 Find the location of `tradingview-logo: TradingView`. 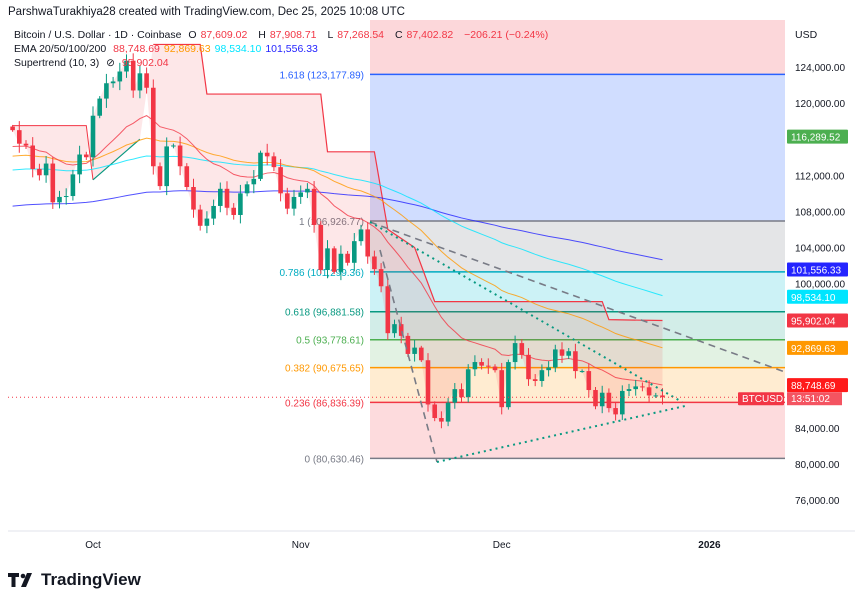

tradingview-logo: TradingView is located at coordinates (74, 580).